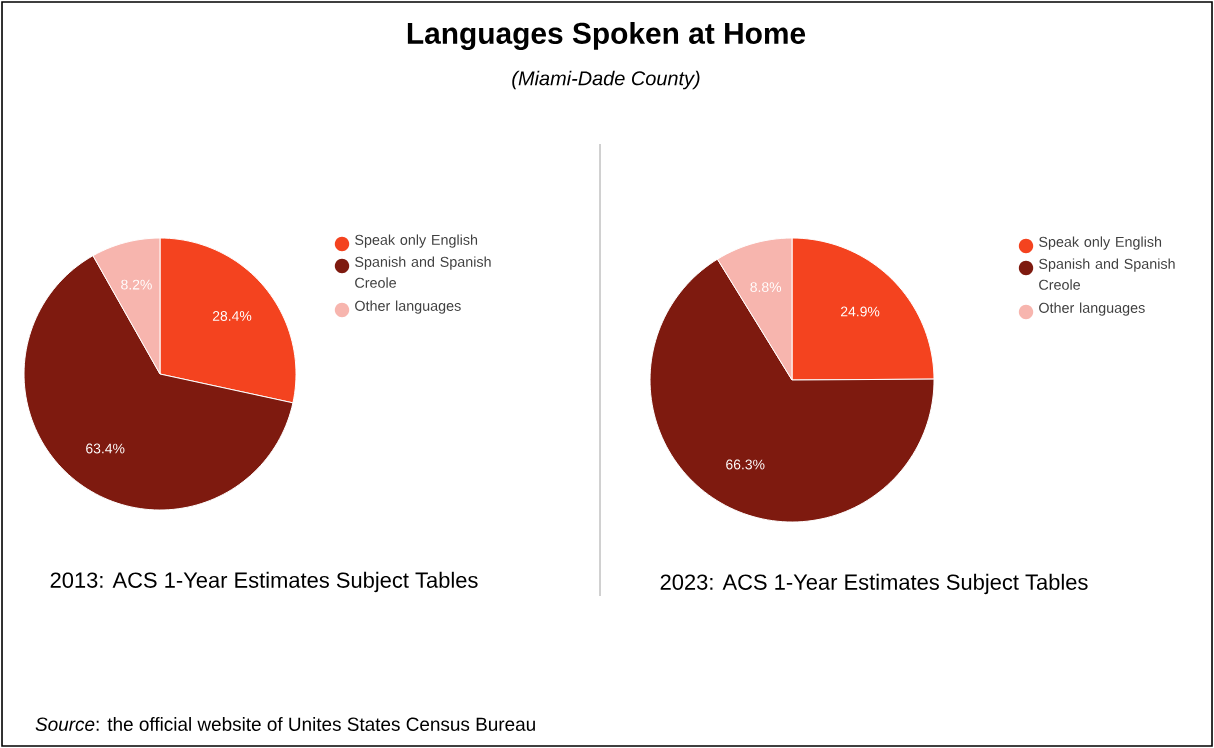 This screenshot has height=748, width=1214. I want to click on text: 2013: ACS 1-Year Estimates Subject Tables, so click(264, 582).